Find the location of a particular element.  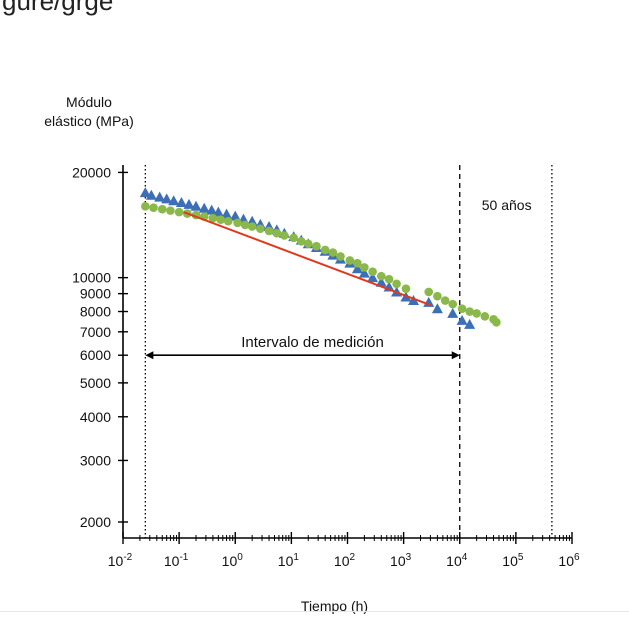

x-tick-label: 104 is located at coordinates (457, 560).